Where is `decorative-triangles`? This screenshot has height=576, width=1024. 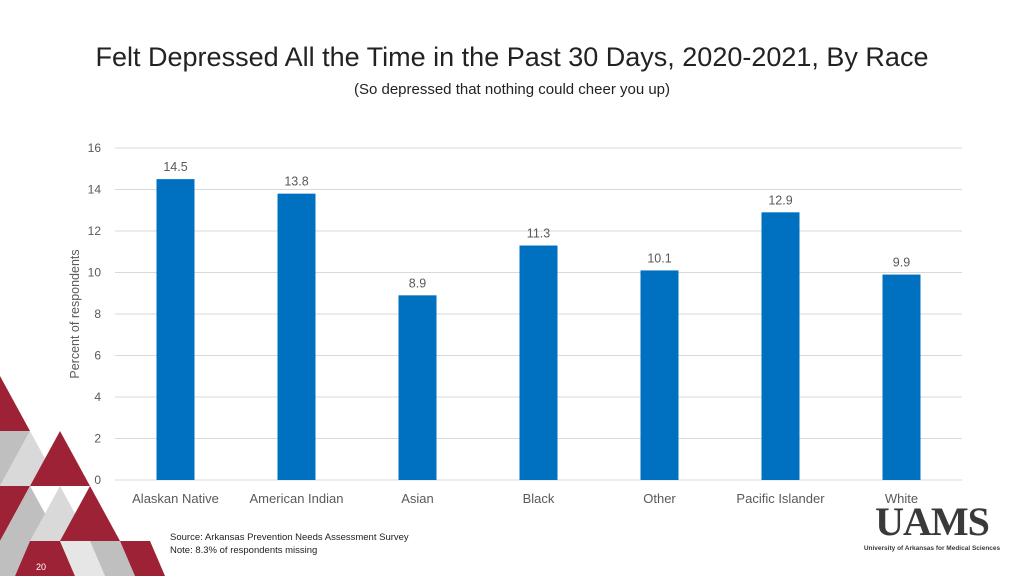 decorative-triangles is located at coordinates (82, 476).